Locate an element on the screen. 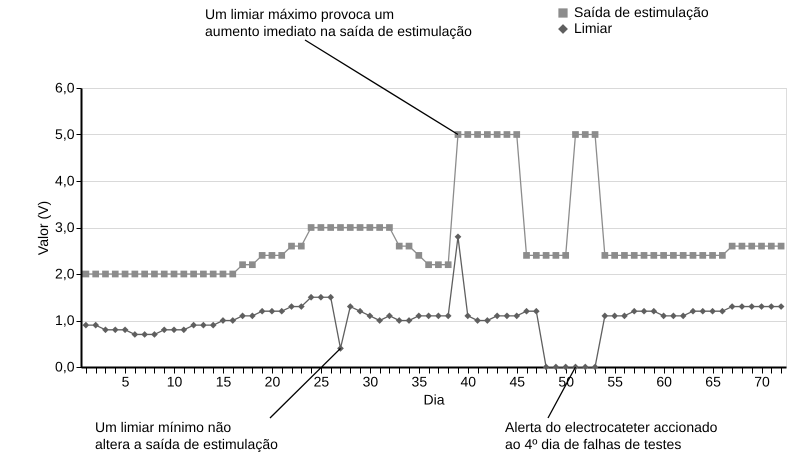 The height and width of the screenshot is (457, 790). annotation: Um limiar máximo provoca um aumento imediato na saída de estimulação is located at coordinates (338, 22).